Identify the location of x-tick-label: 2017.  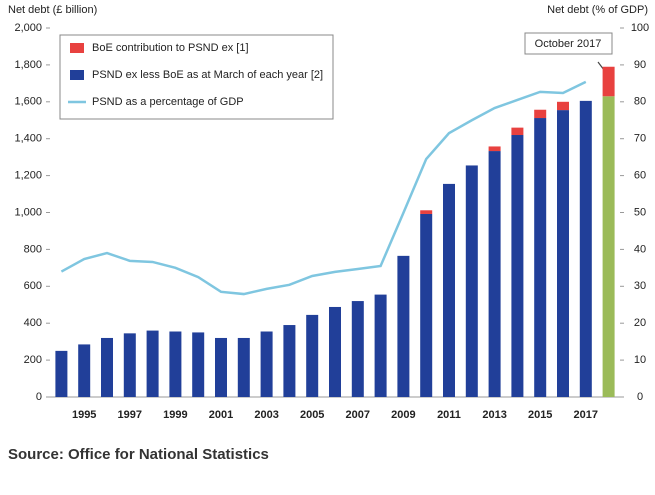
(586, 415).